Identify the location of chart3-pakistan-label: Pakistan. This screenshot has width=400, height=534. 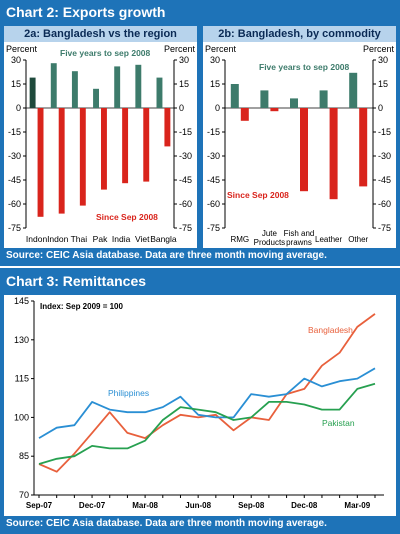
(338, 423).